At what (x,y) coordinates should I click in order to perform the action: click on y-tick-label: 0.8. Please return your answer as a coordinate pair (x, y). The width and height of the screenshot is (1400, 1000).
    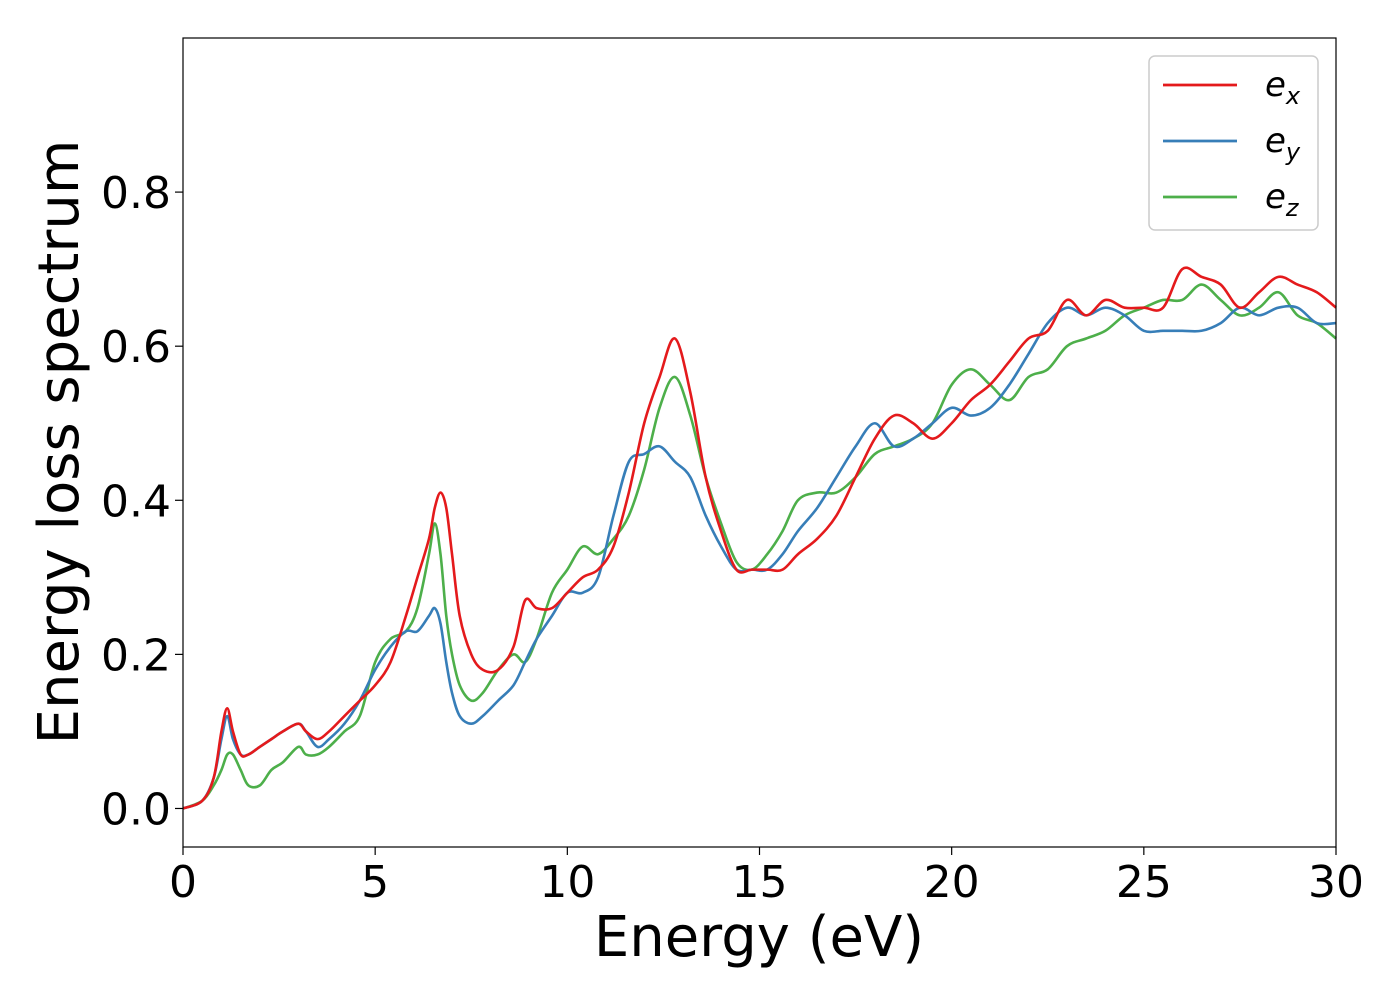
    Looking at the image, I should click on (136, 193).